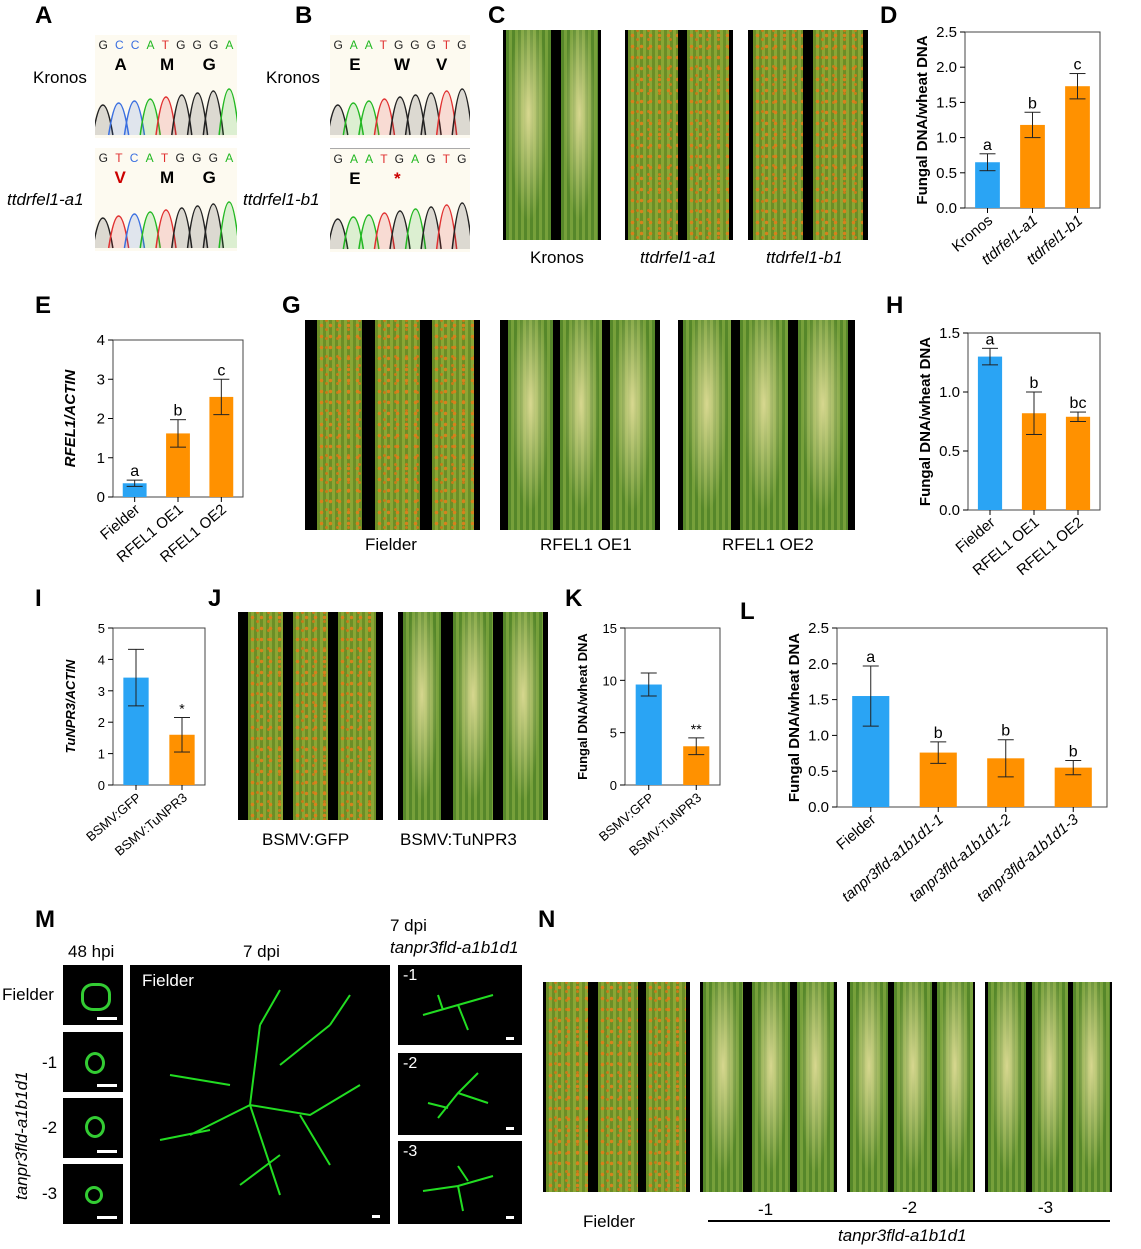 Image resolution: width=1141 pixels, height=1249 pixels. I want to click on base-8: G, so click(462, 159).